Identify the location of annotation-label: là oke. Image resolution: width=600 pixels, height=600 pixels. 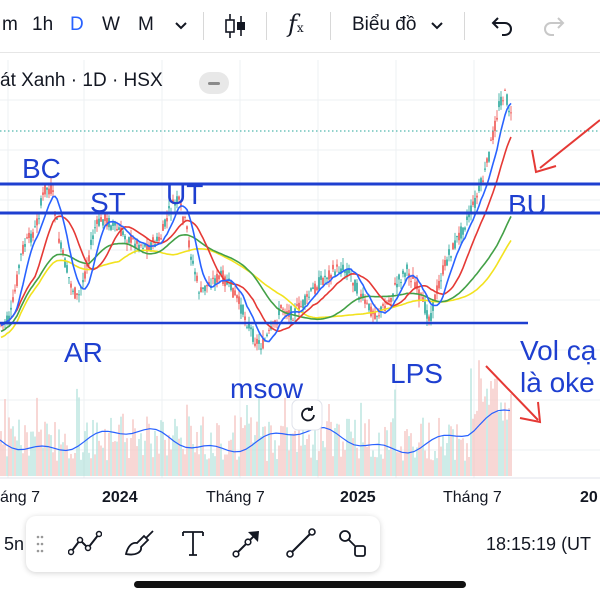
(557, 382).